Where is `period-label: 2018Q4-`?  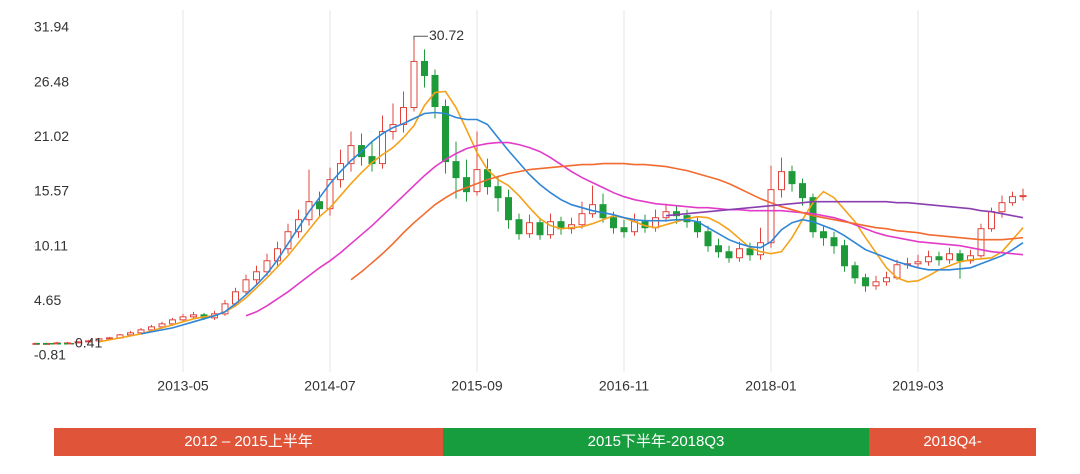 period-label: 2018Q4- is located at coordinates (952, 441).